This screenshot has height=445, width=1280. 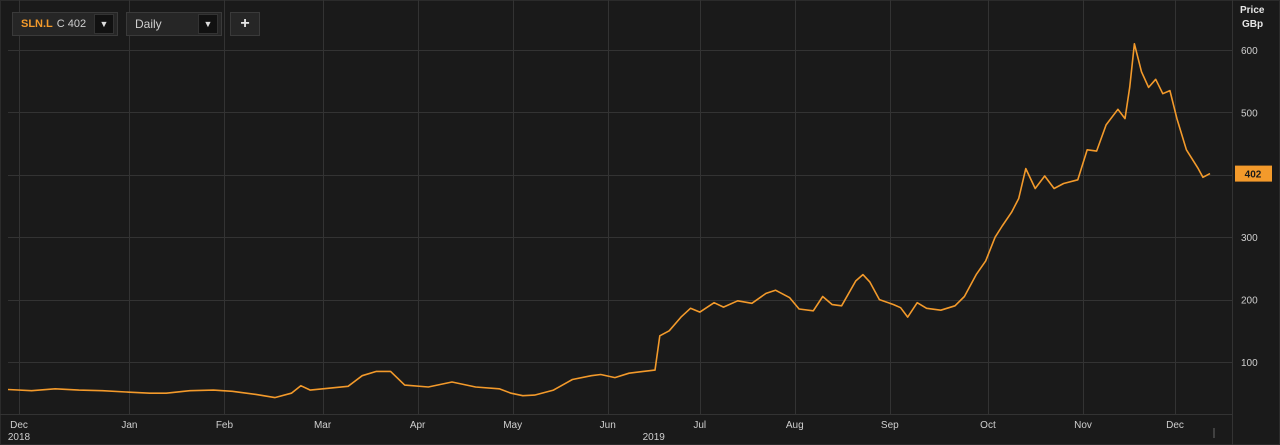 I want to click on instrument-code: SLN.L, so click(x=37, y=24).